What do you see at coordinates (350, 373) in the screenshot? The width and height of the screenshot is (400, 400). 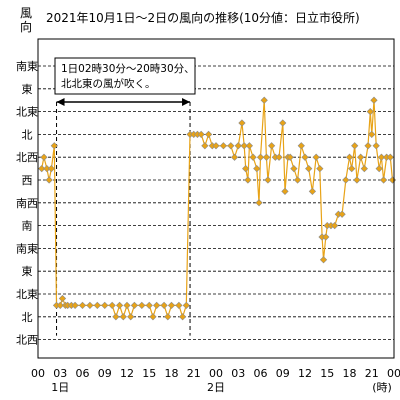 I see `x-tick-label: 18` at bounding box center [350, 373].